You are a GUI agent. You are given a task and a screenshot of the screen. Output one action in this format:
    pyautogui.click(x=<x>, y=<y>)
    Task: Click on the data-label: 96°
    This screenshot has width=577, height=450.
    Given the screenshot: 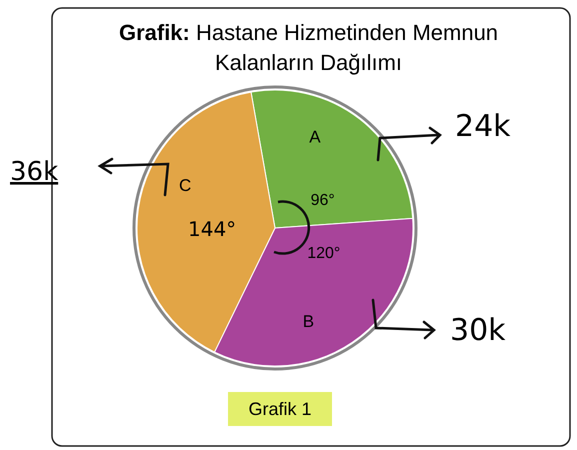 What is the action you would take?
    pyautogui.click(x=322, y=201)
    